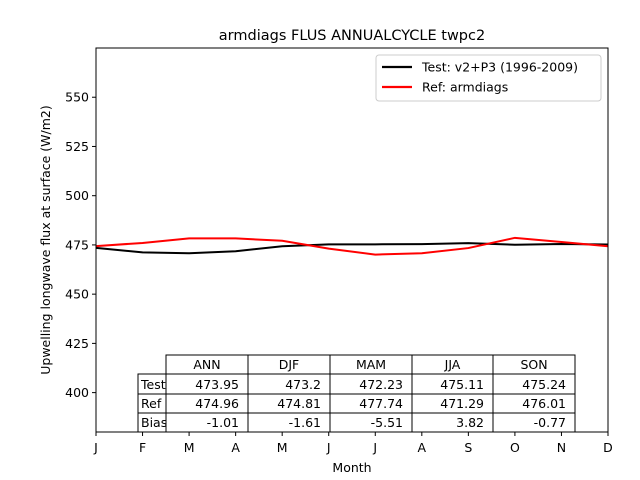 This screenshot has width=640, height=480. I want to click on table-col-header: ANN, so click(206, 364).